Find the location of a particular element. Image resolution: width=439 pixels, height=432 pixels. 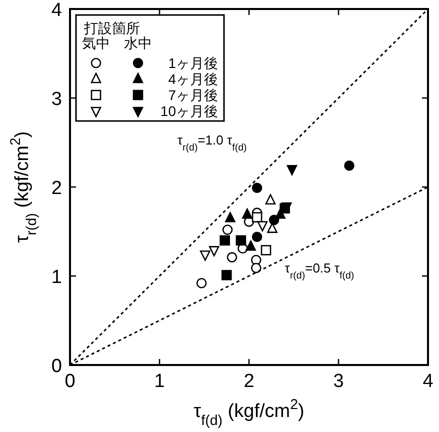

x-tick-label: 1 is located at coordinates (159, 381).